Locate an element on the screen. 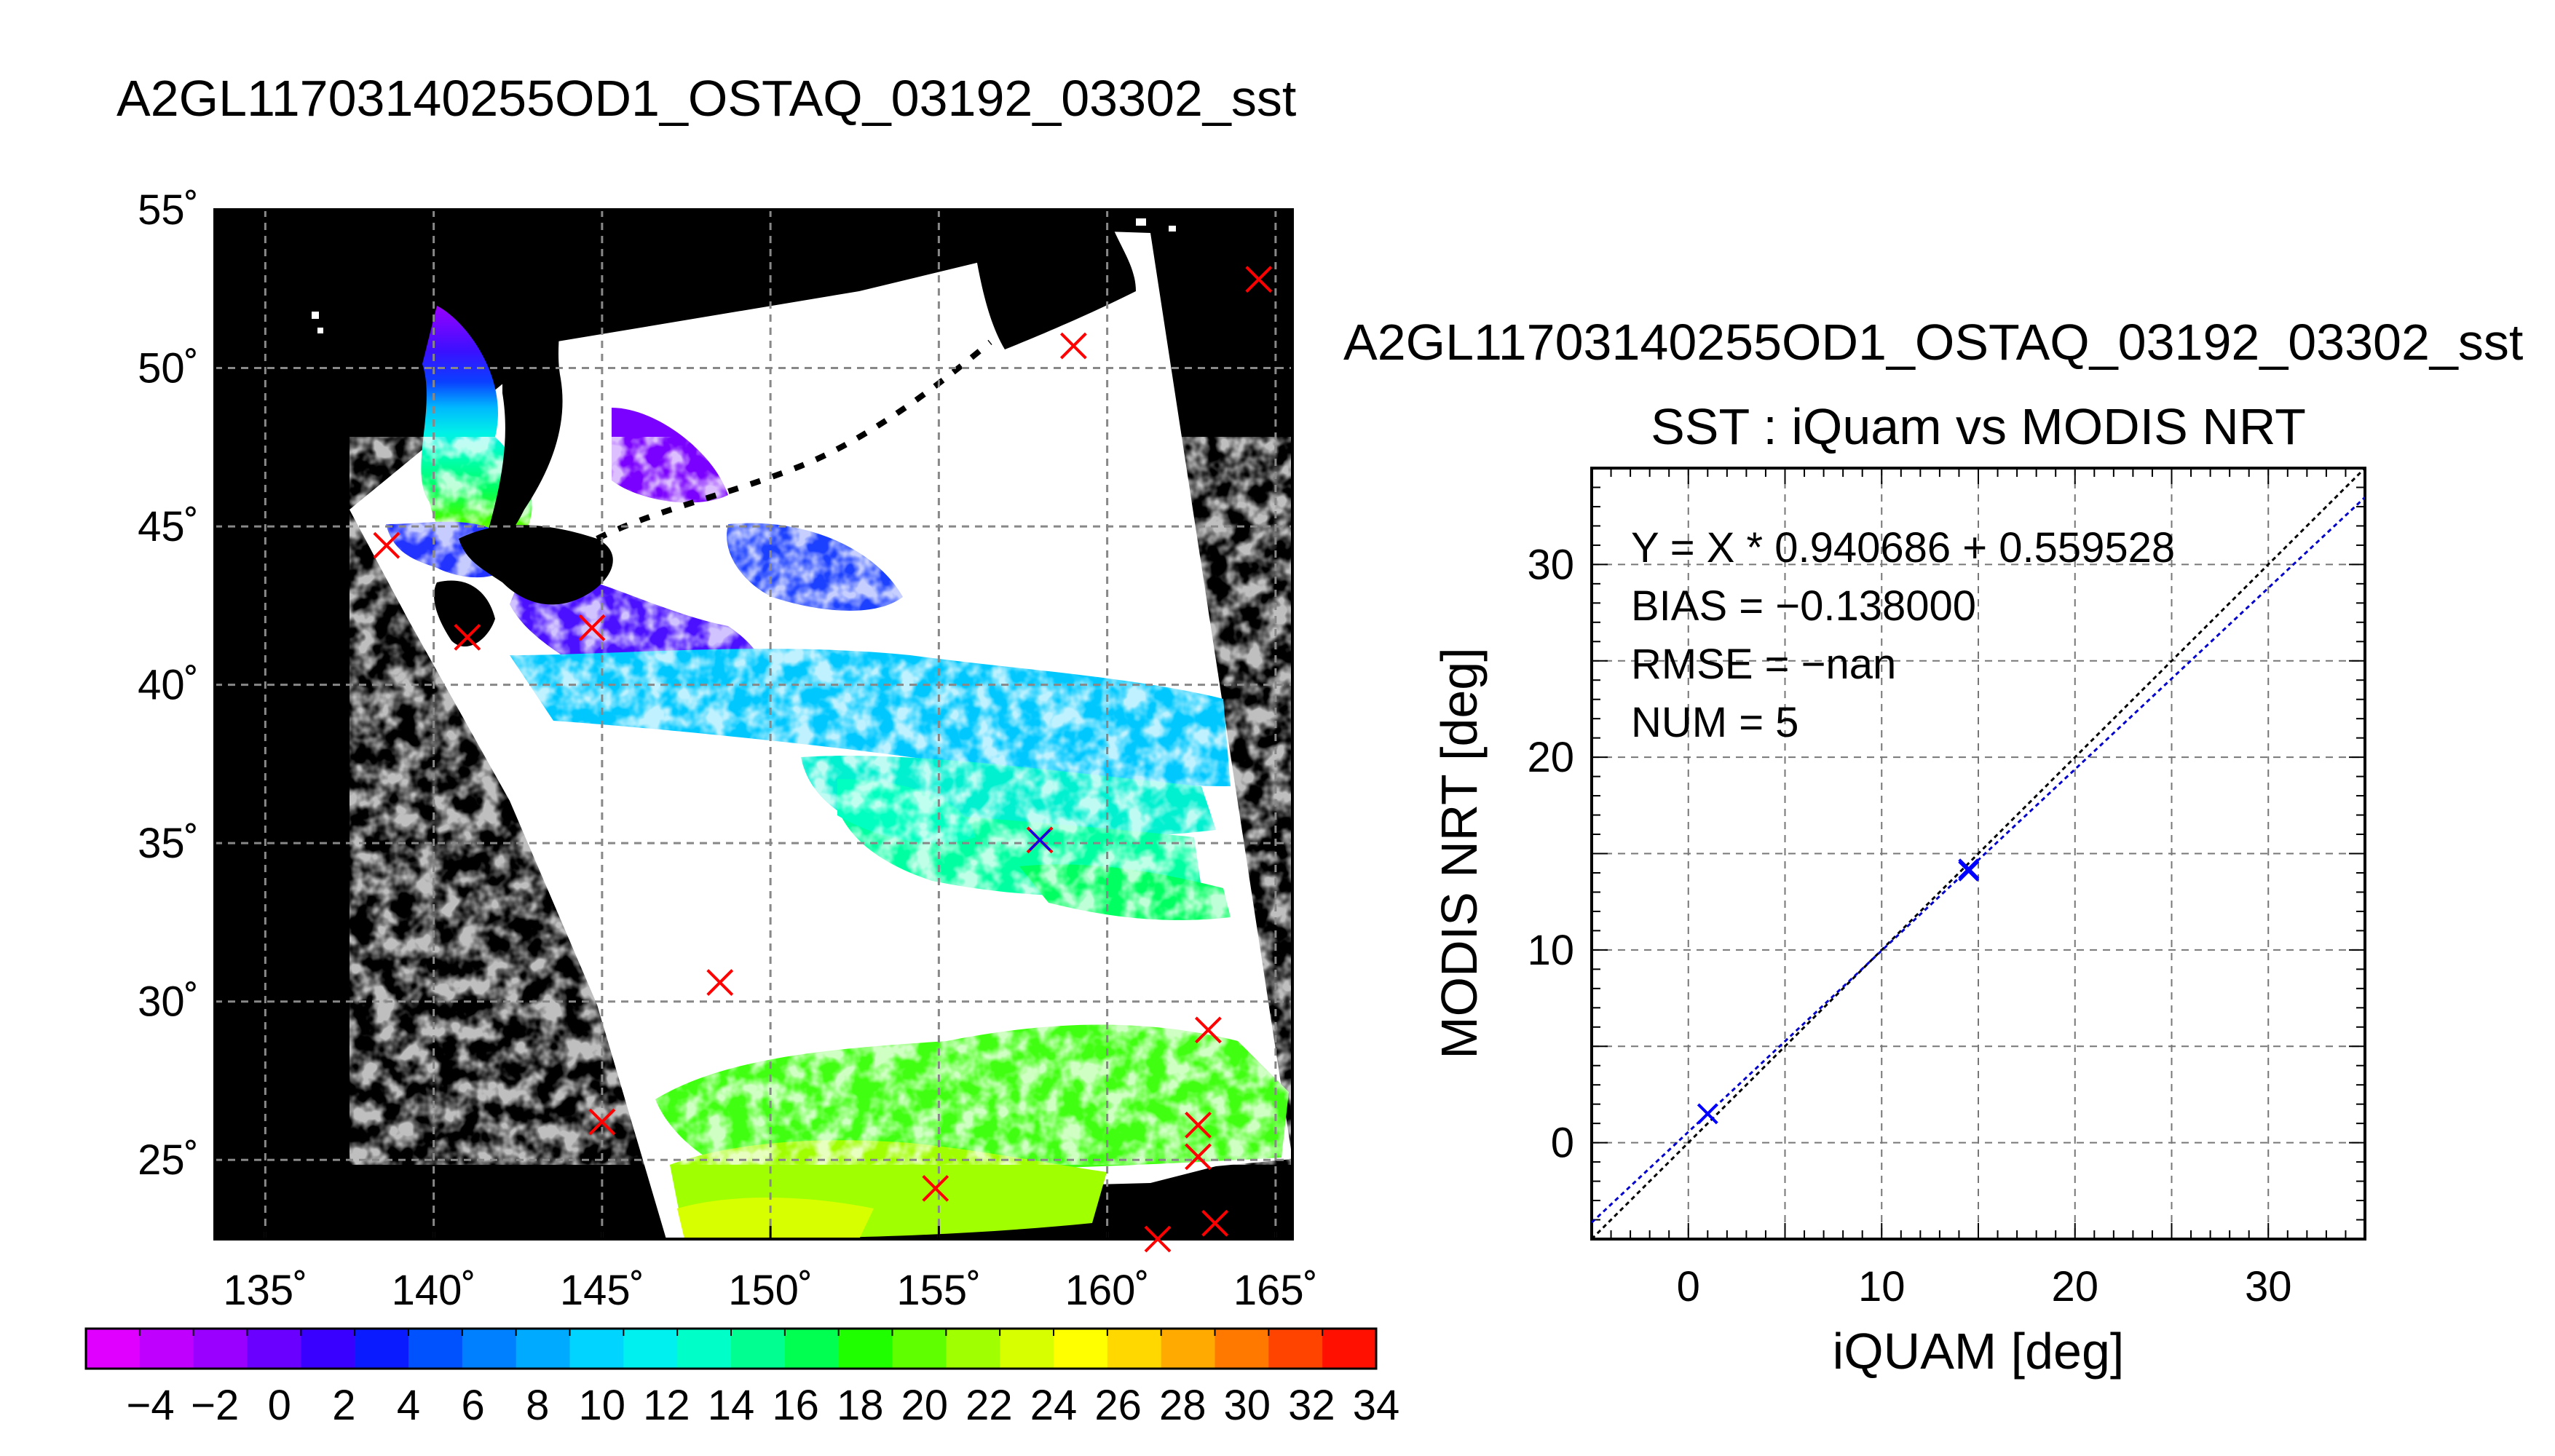  kuril-islands is located at coordinates (794, 440).